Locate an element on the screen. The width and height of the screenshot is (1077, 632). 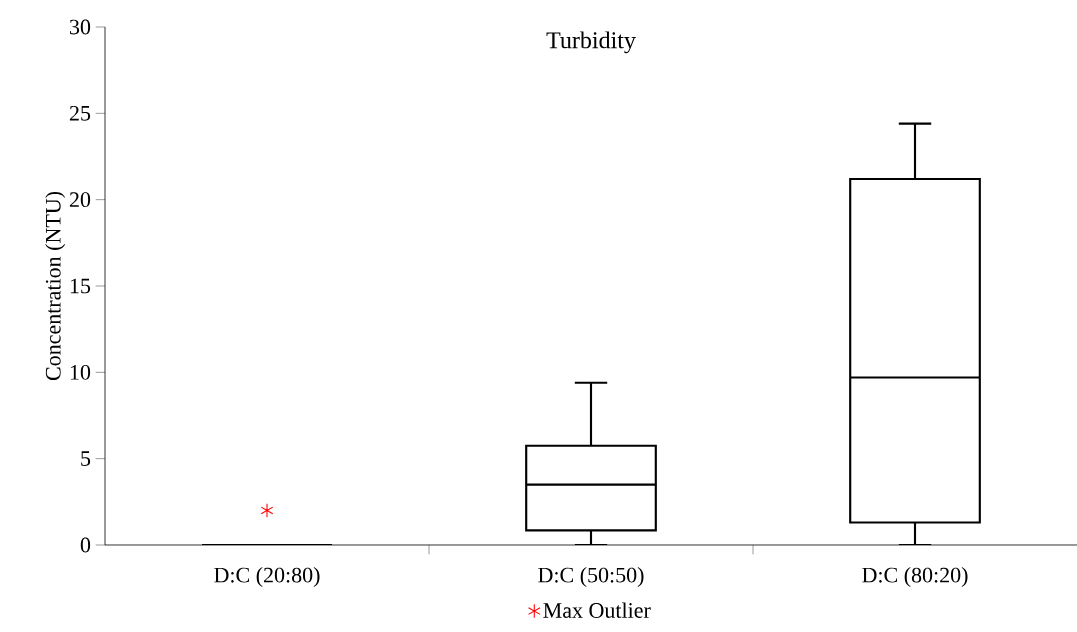
legend-label: Max Outlier is located at coordinates (597, 610).